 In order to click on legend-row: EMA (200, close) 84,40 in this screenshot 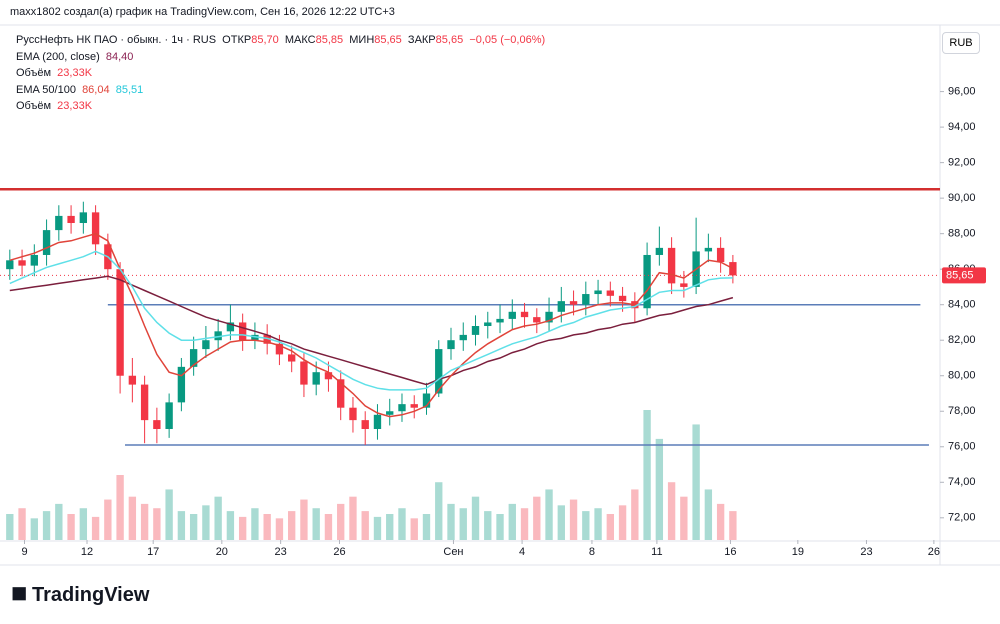, I will do `click(280, 57)`.